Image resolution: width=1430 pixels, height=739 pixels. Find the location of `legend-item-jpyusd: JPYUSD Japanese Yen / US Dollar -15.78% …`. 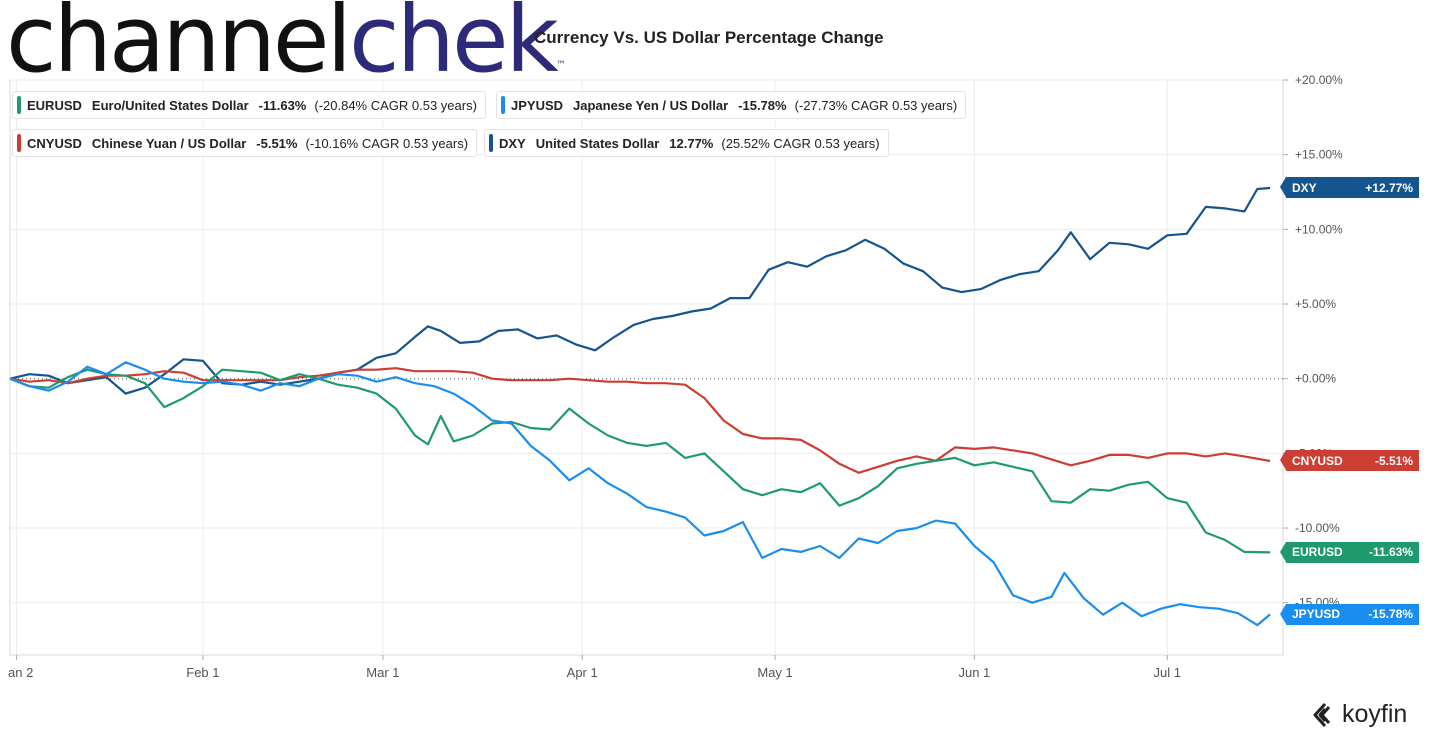

legend-item-jpyusd: JPYUSD Japanese Yen / US Dollar -15.78% … is located at coordinates (731, 105).